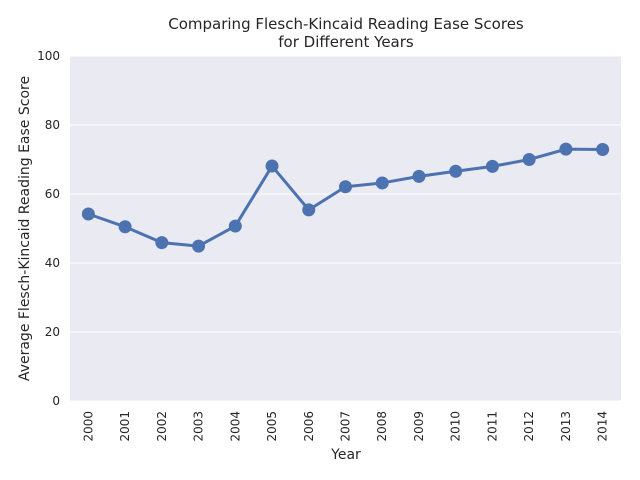  Describe the element at coordinates (272, 426) in the screenshot. I see `x-tick-label: 2005` at that location.